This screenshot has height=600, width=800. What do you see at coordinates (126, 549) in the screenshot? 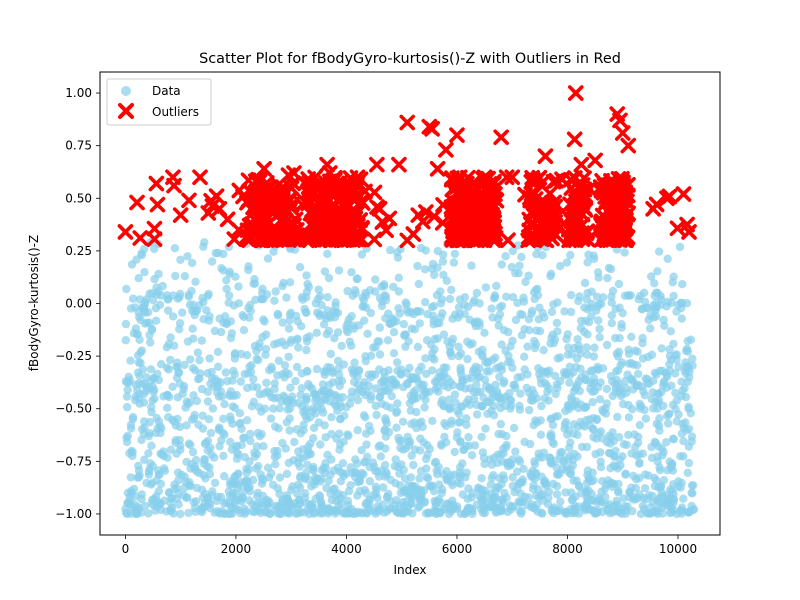
I see `x-tick-label: 0` at bounding box center [126, 549].